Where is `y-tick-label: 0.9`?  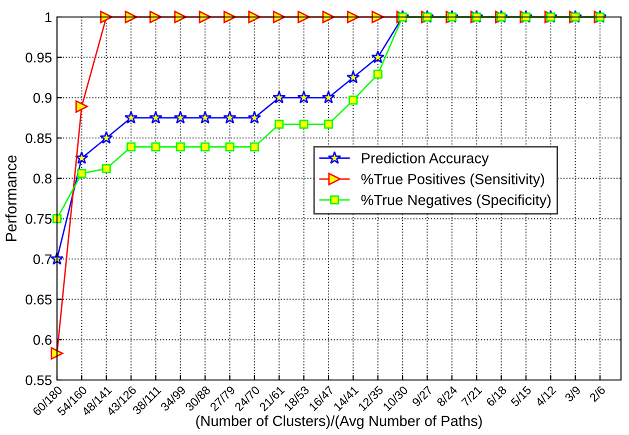 y-tick-label: 0.9 is located at coordinates (42, 98).